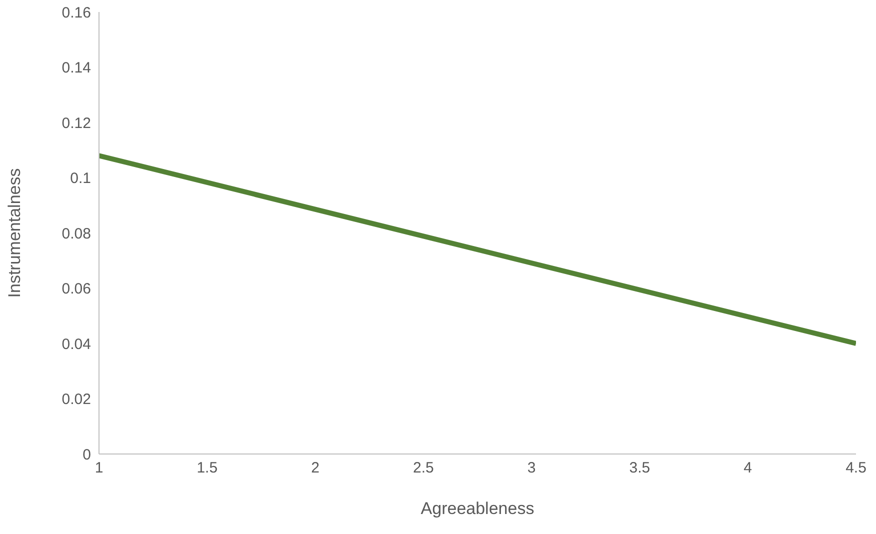 The image size is (876, 534). I want to click on x-tick-label: 4.5, so click(856, 468).